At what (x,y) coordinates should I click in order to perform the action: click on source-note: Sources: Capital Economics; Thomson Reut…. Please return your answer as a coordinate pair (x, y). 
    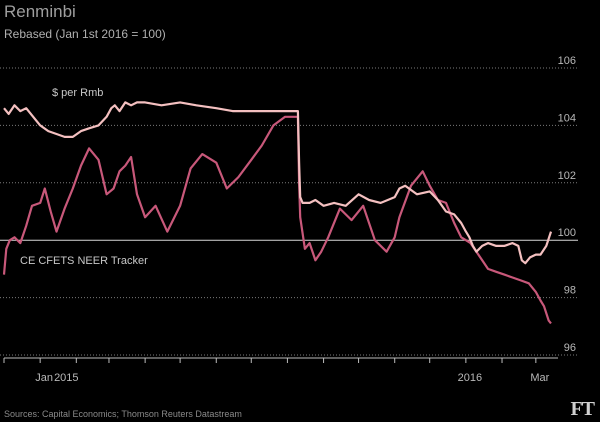
    Looking at the image, I should click on (123, 414).